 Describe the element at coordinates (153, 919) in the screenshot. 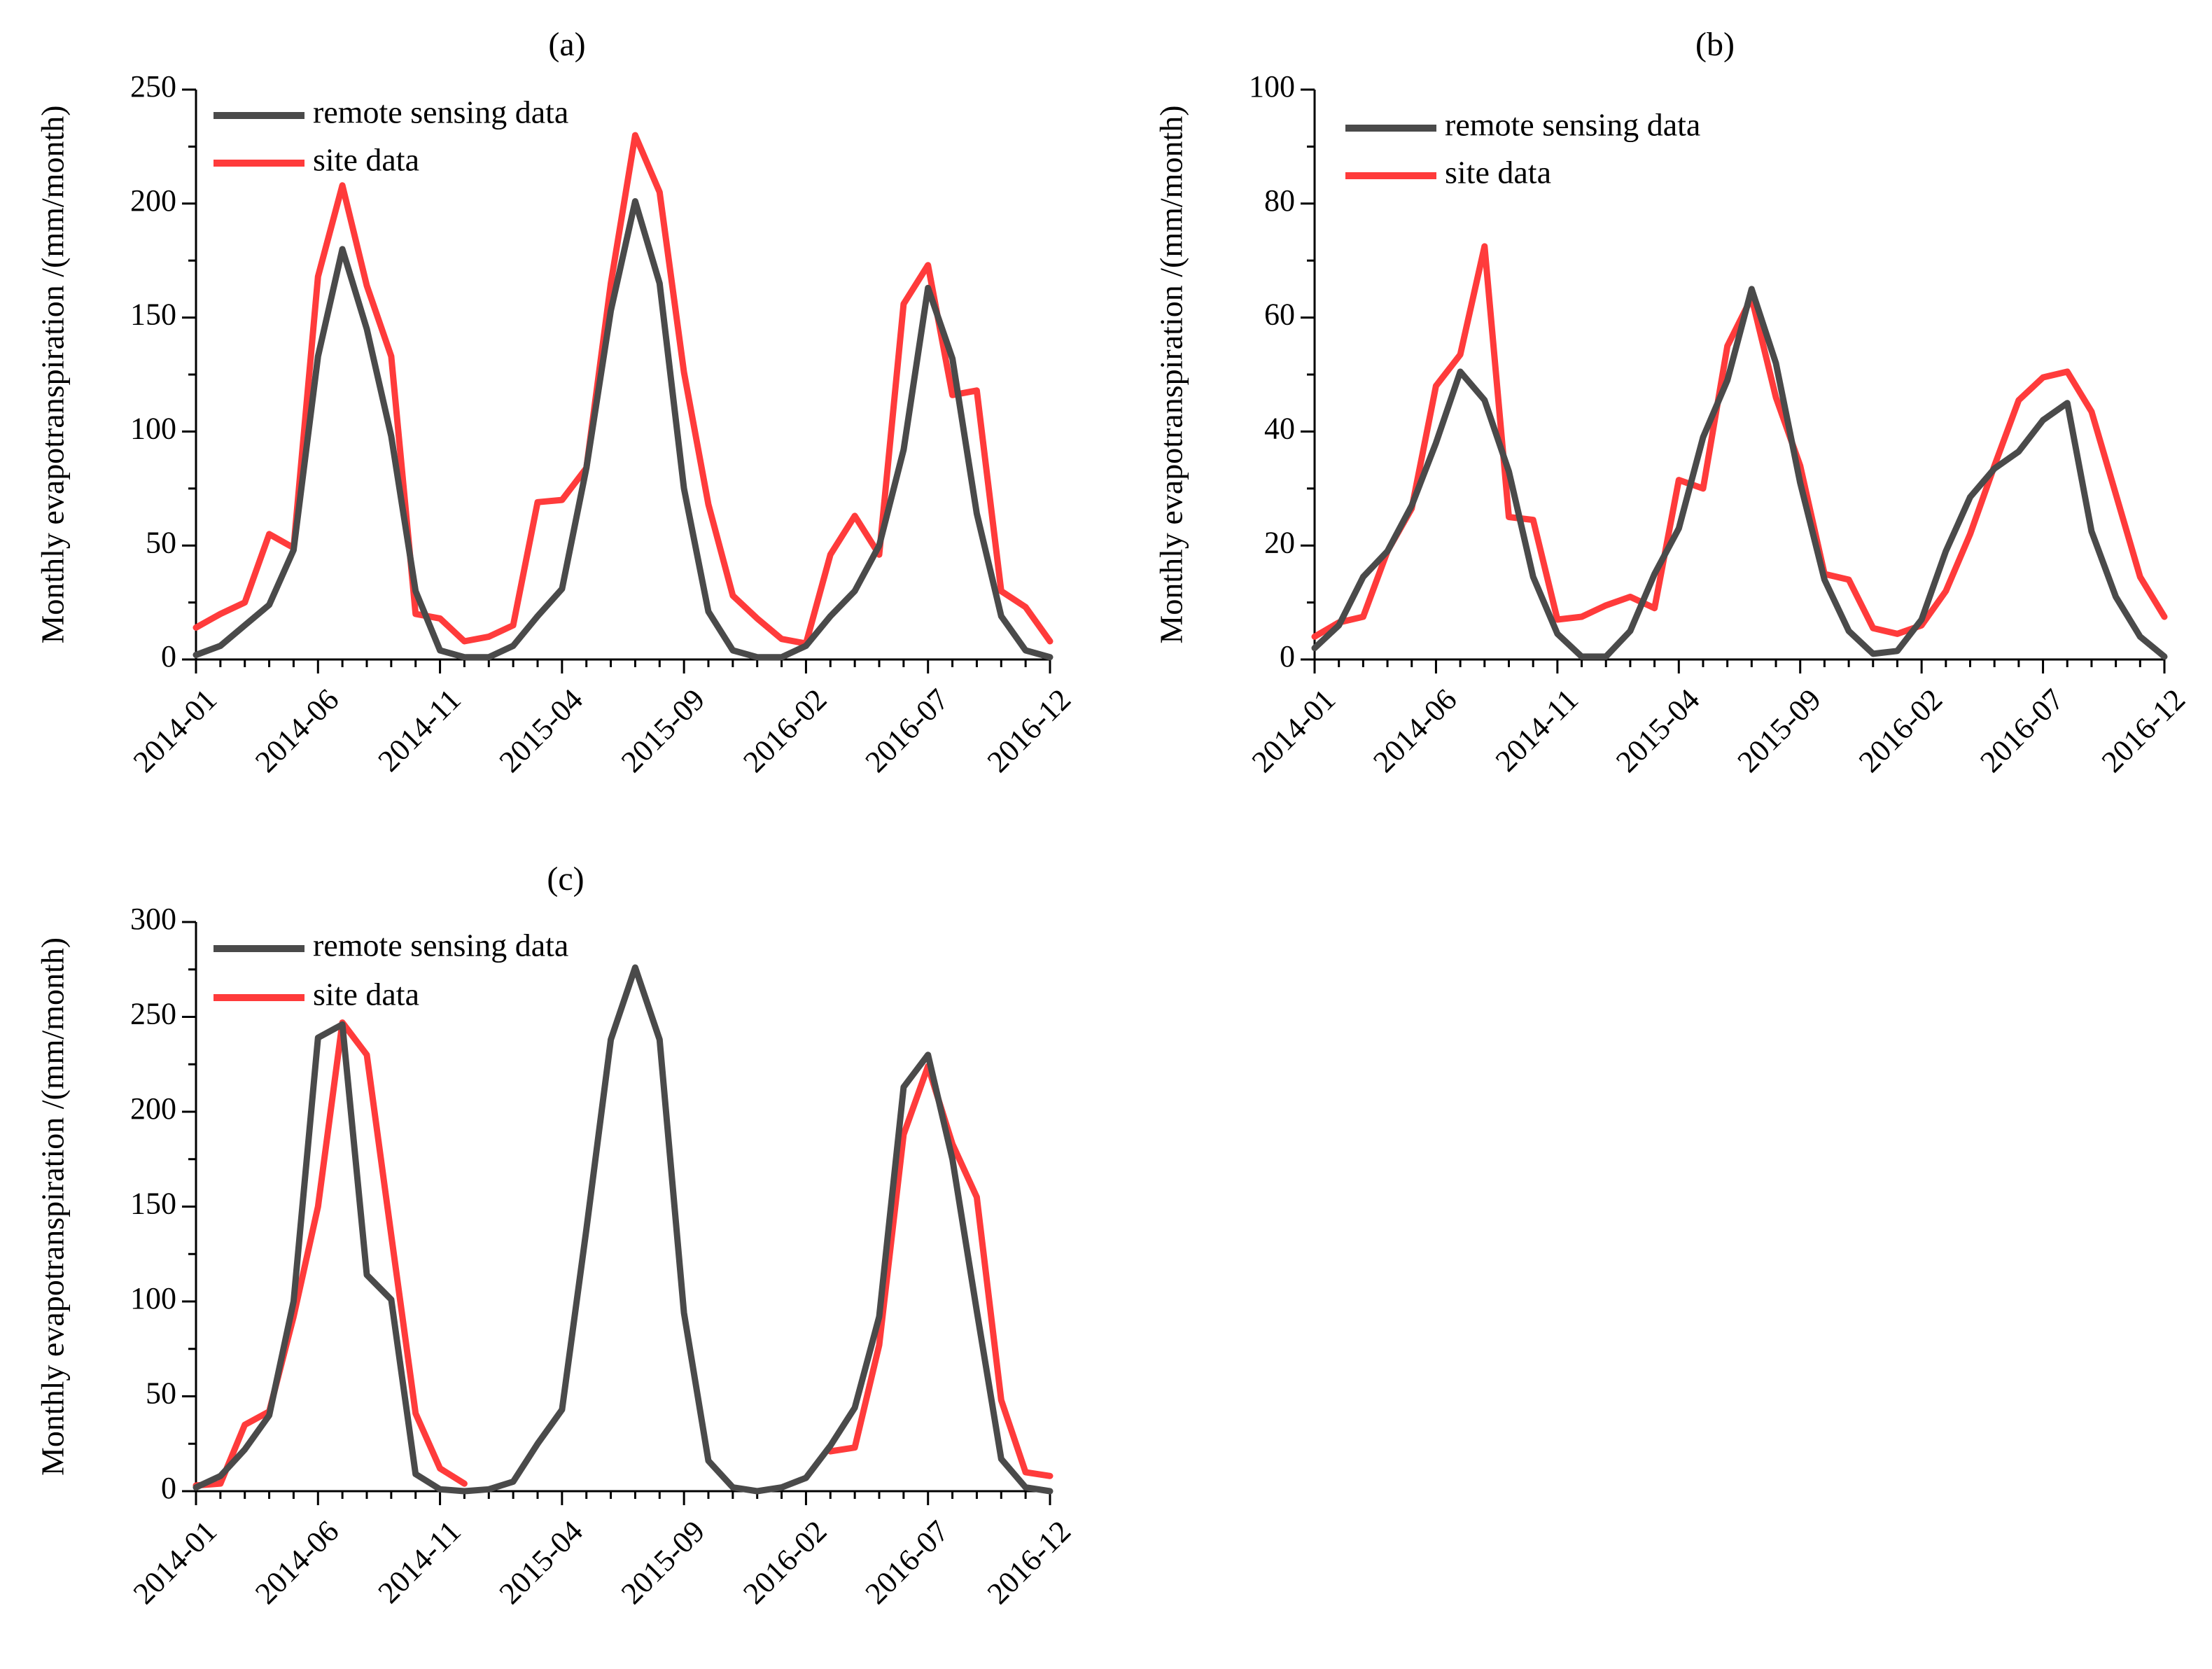

I see `y-tick-label: 300` at that location.